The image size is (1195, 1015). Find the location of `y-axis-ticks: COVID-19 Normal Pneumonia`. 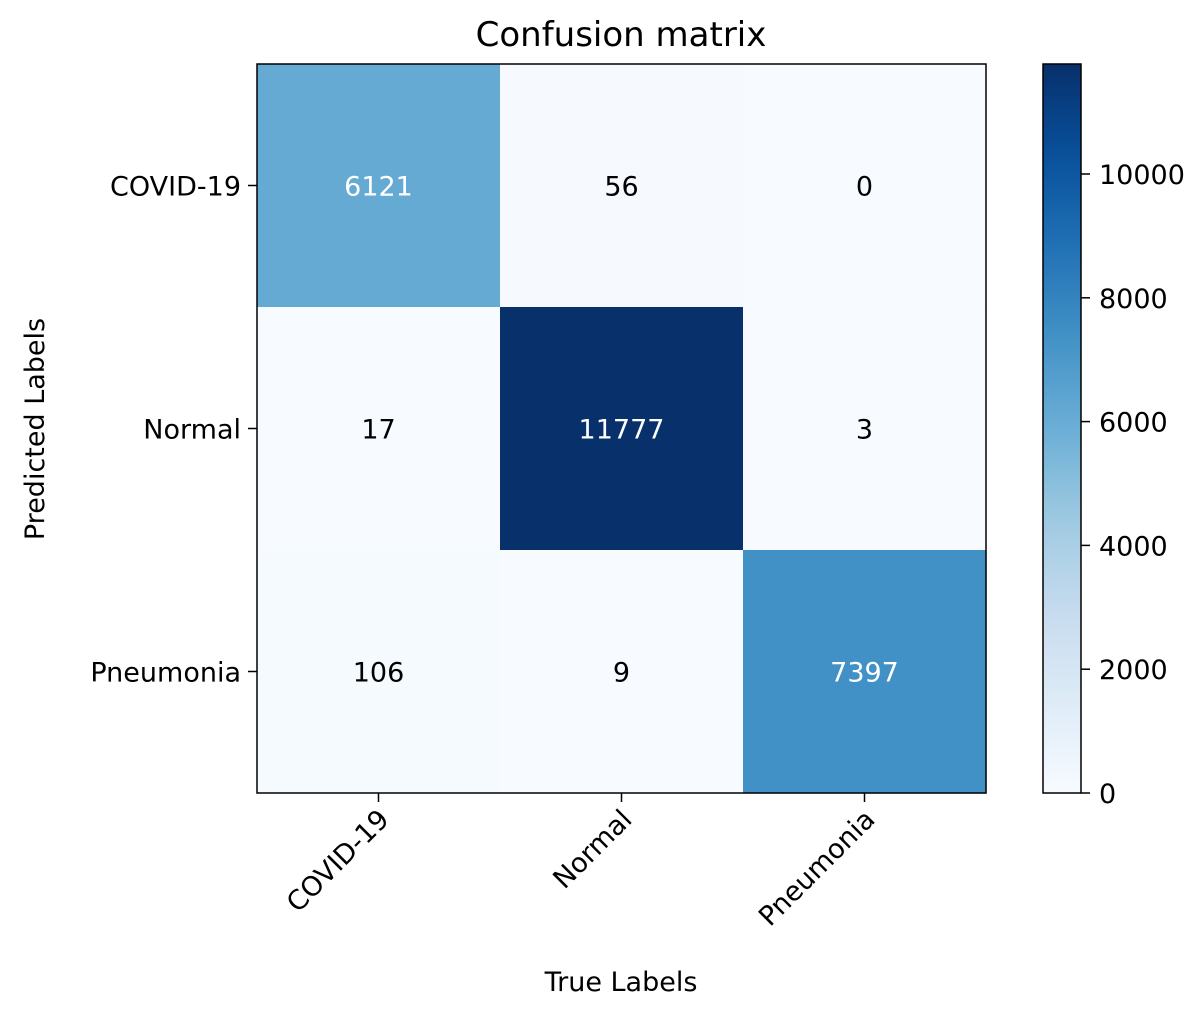

y-axis-ticks: COVID-19 Normal Pneumonia is located at coordinates (173, 430).